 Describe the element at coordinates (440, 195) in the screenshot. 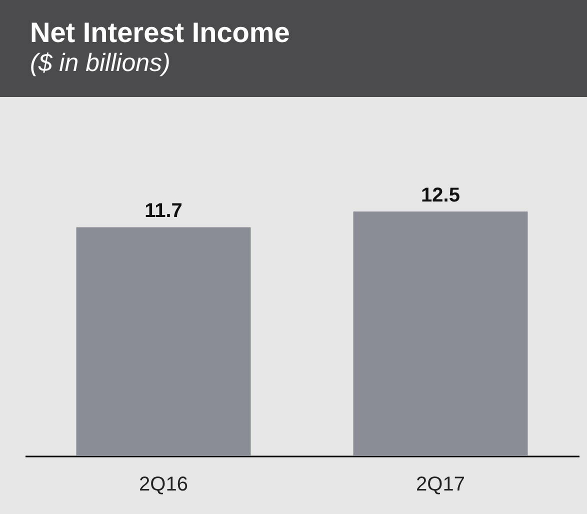

I see `data-label: 12.5` at that location.